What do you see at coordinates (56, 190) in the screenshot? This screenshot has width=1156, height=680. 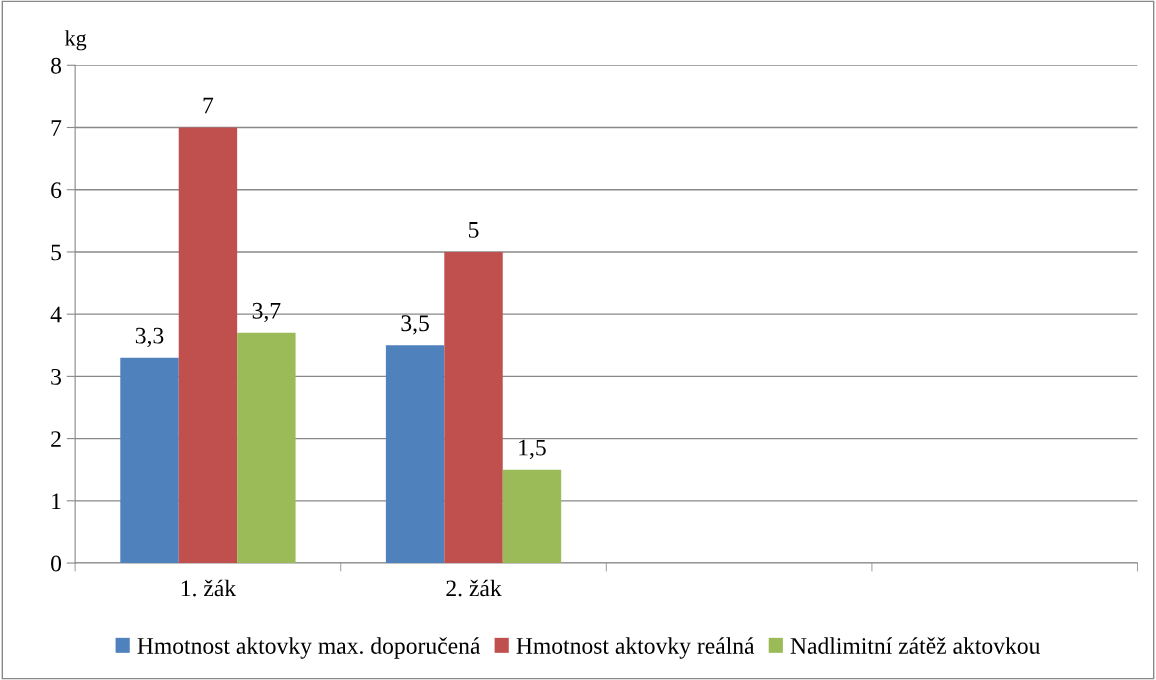 I see `y-tick-label: 6` at bounding box center [56, 190].